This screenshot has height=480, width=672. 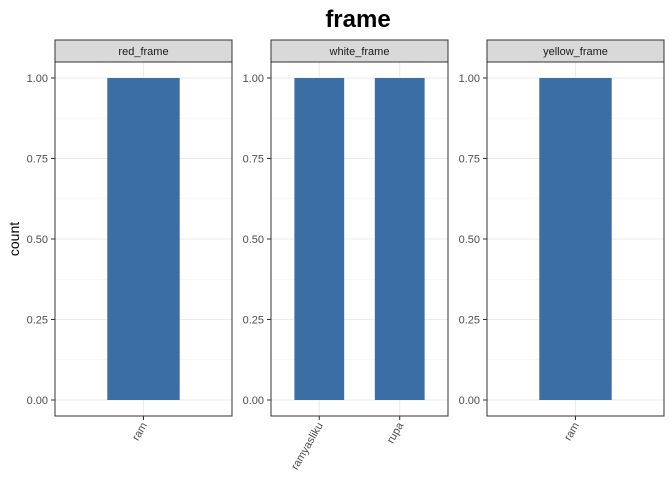 What do you see at coordinates (319, 239) in the screenshot?
I see `bar-ramyasliku` at bounding box center [319, 239].